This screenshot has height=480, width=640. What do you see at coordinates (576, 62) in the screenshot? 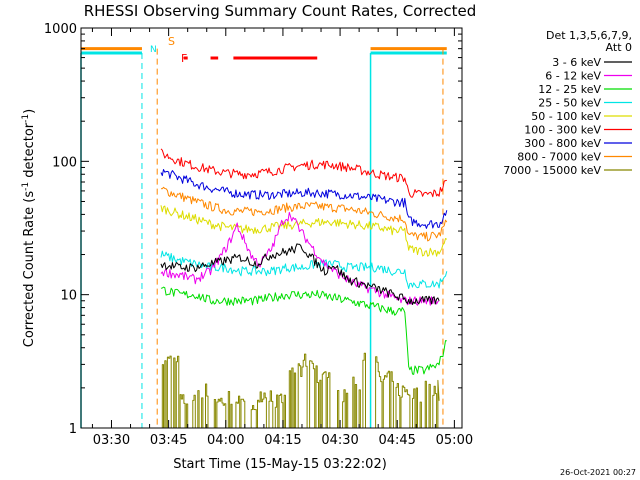
I see `legend-label-0: 3 - 6 keV` at bounding box center [576, 62].